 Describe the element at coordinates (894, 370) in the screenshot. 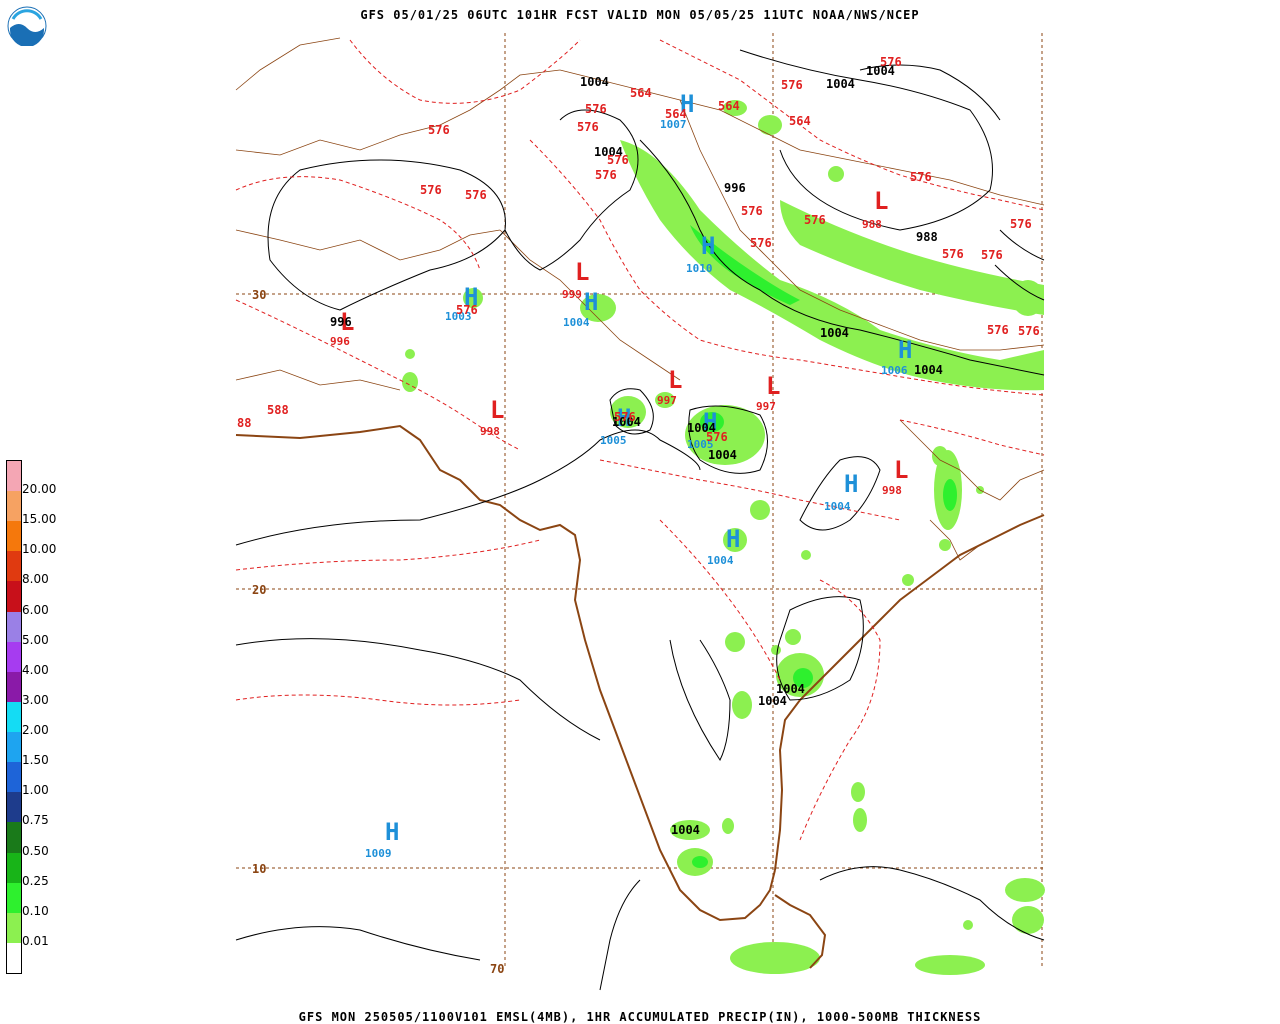

I see `high-value: 1006` at that location.